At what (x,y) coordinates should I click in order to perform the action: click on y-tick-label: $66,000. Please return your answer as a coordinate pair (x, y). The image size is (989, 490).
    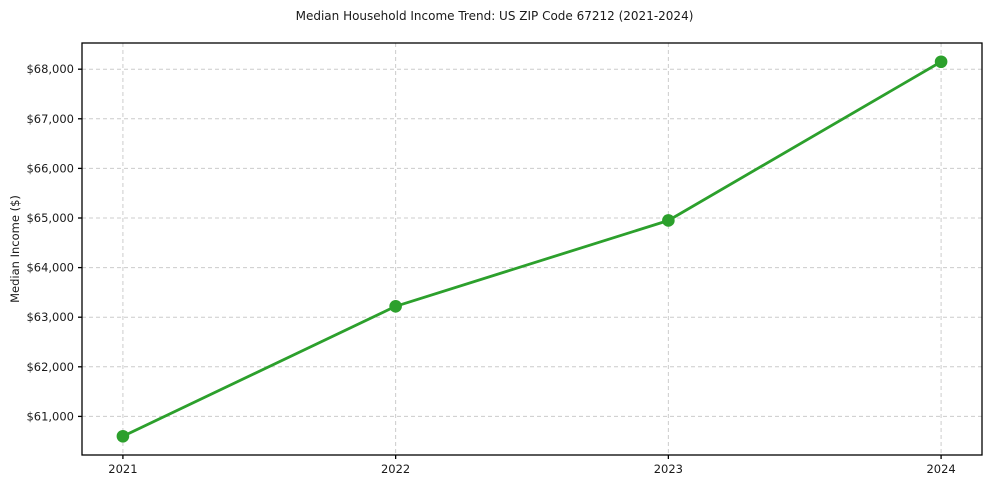
    Looking at the image, I should click on (50, 168).